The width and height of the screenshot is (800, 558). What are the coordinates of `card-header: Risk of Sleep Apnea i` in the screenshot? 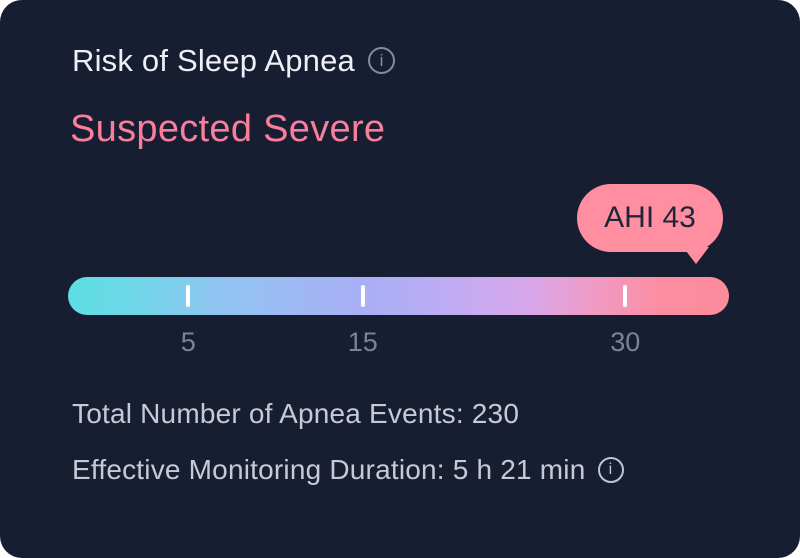 It's located at (233, 60).